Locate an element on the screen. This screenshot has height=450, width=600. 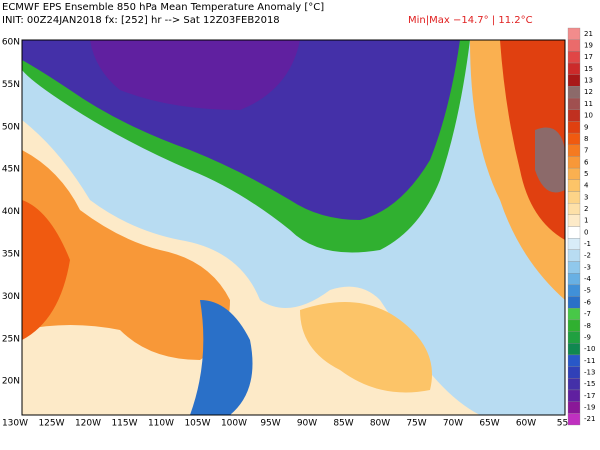
colorbar-label: 4 is located at coordinates (586, 186).